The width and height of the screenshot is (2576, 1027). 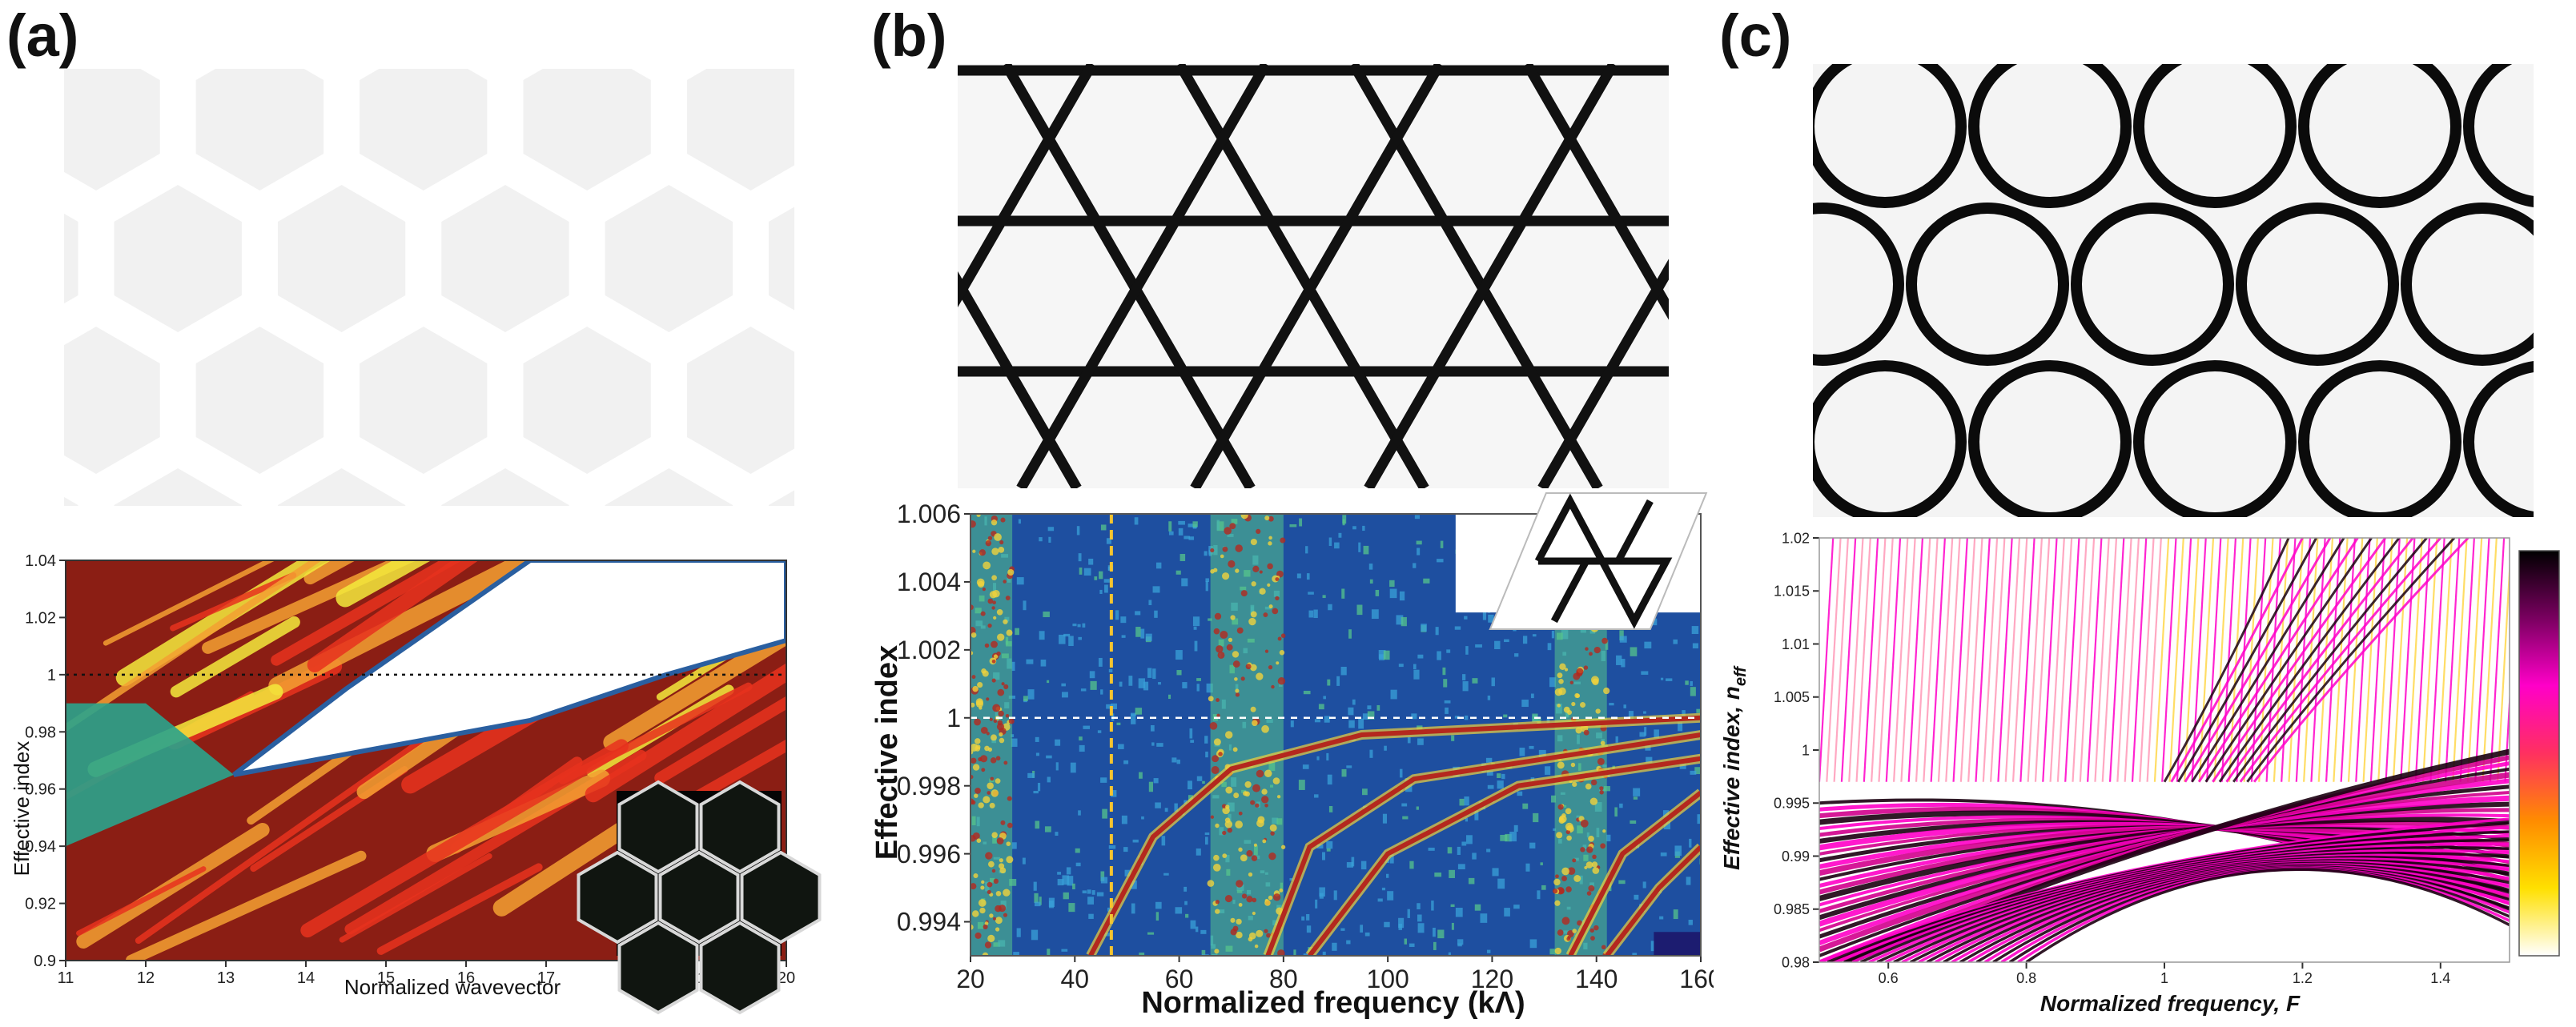 I want to click on chart-c-ylabel-main: Effective index, n, so click(x=1731, y=778).